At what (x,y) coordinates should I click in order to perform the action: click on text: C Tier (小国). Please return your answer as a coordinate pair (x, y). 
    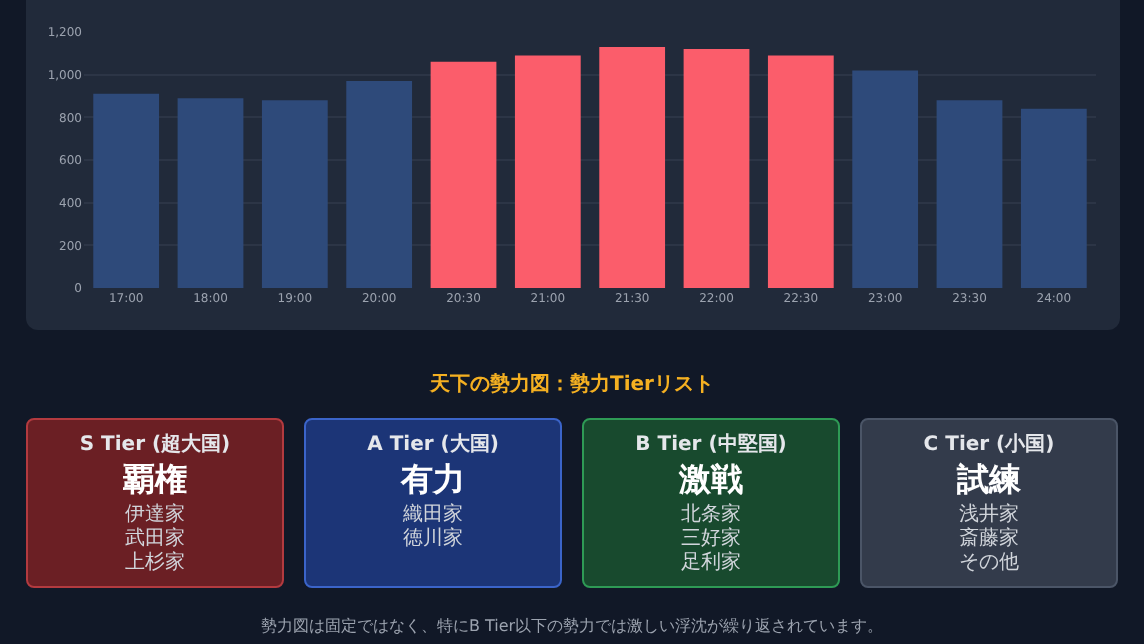
    Looking at the image, I should click on (989, 446).